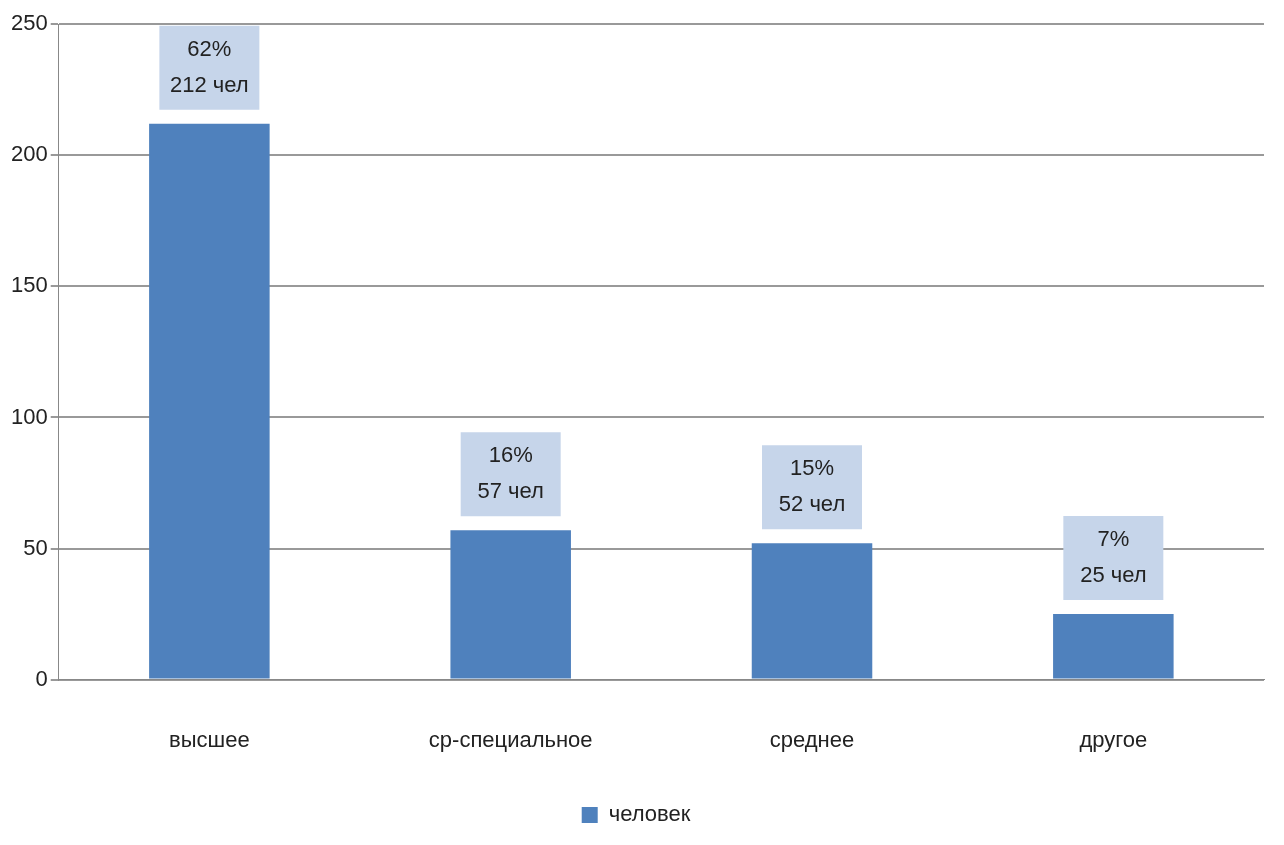  What do you see at coordinates (29, 154) in the screenshot?
I see `y-tick-label: 200` at bounding box center [29, 154].